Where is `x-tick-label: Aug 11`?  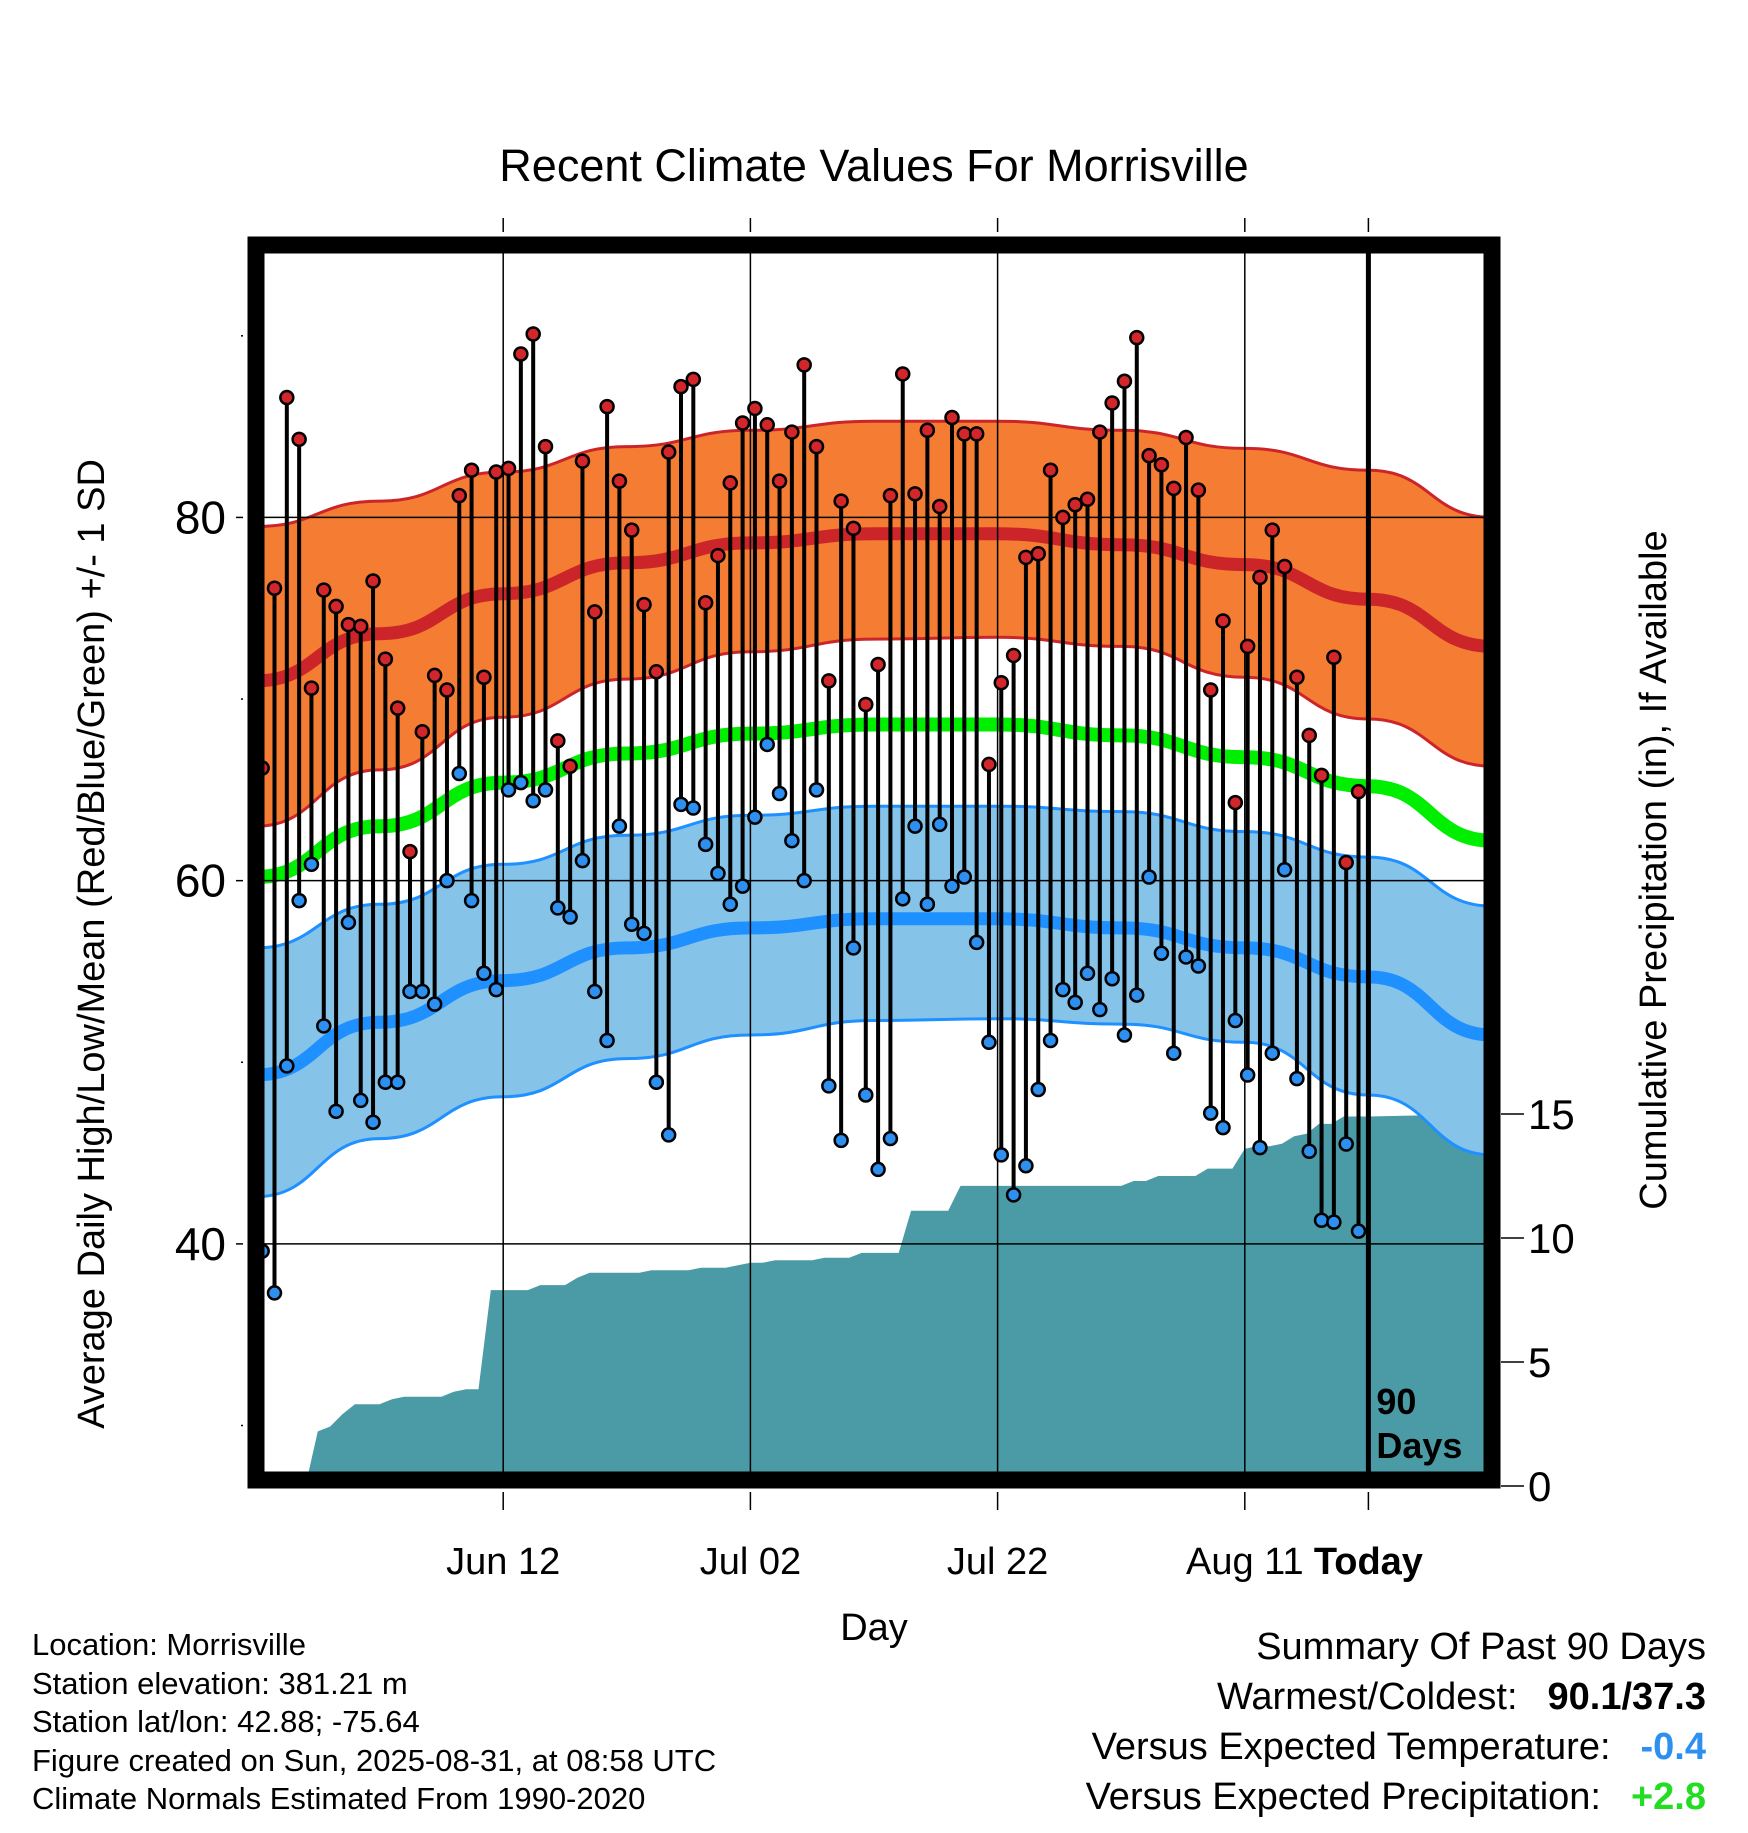 x-tick-label: Aug 11 is located at coordinates (1245, 1562).